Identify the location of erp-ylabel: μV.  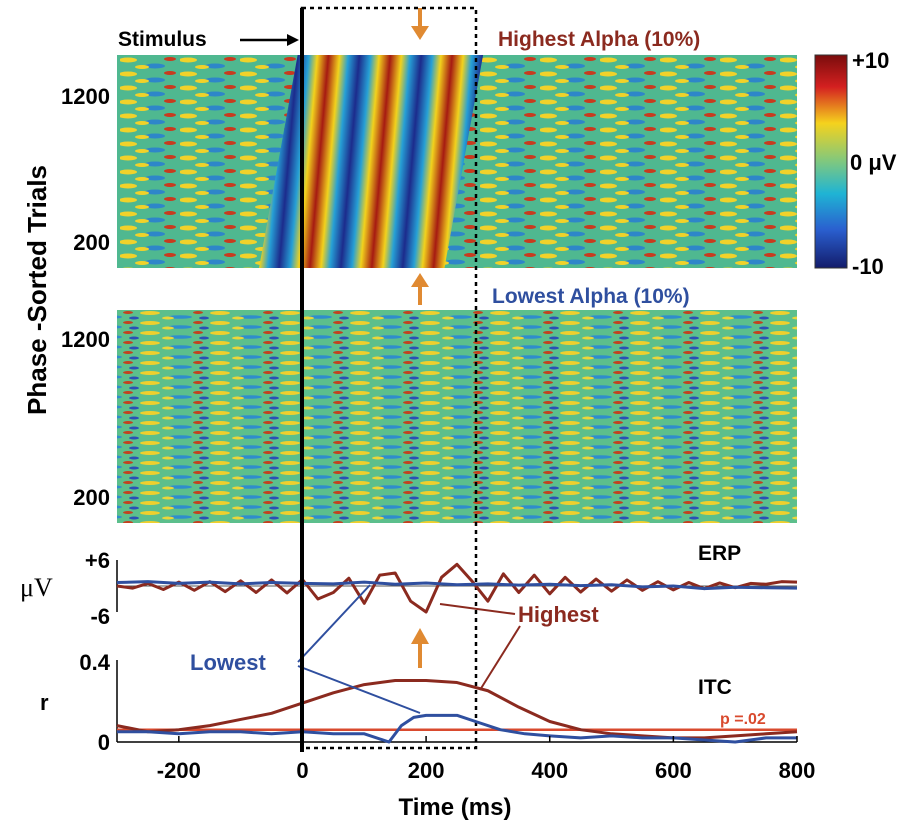
(36, 587).